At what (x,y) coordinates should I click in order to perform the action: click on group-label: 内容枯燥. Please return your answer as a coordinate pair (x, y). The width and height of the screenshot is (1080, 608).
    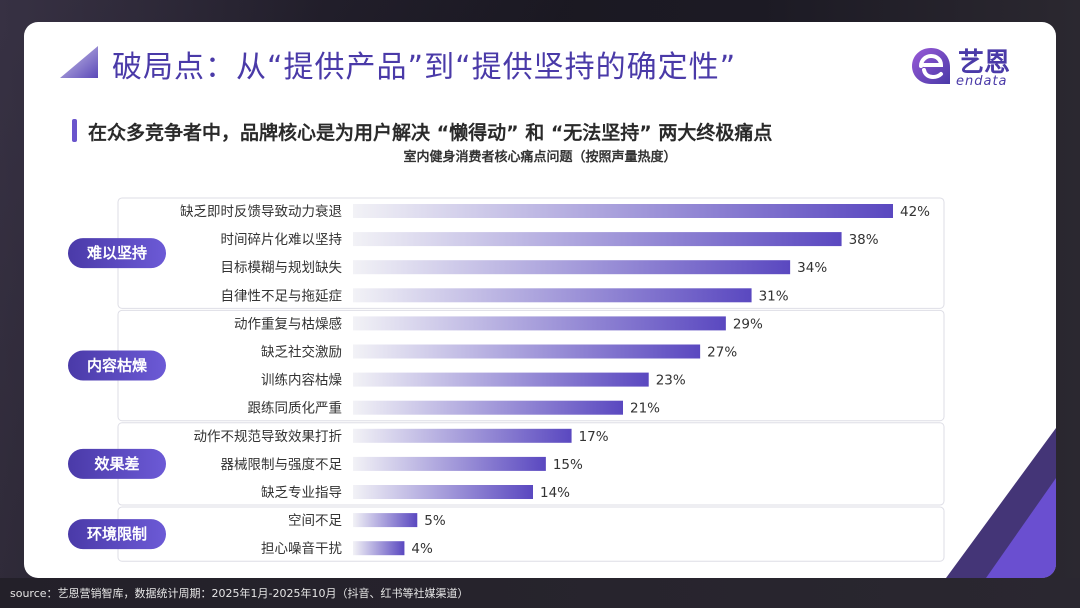
    Looking at the image, I should click on (117, 366).